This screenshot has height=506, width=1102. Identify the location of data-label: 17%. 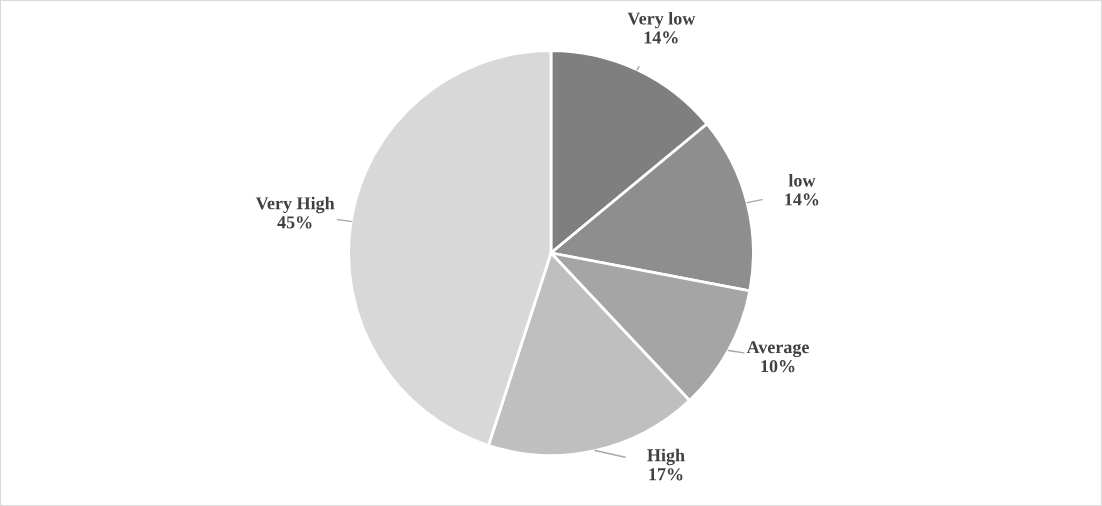
(666, 474).